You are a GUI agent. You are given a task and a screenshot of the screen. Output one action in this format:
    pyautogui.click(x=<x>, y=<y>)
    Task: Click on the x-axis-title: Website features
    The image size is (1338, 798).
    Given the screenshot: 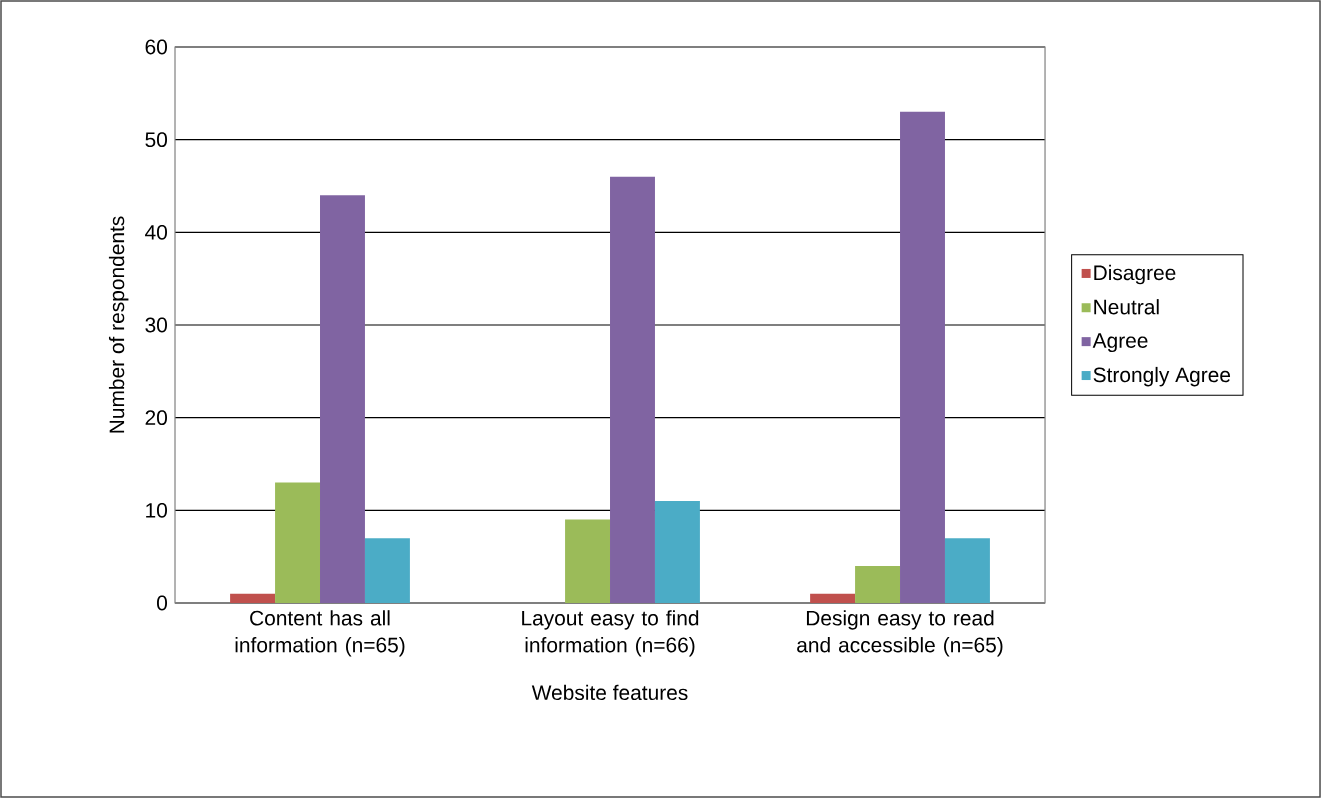 What is the action you would take?
    pyautogui.click(x=609, y=692)
    